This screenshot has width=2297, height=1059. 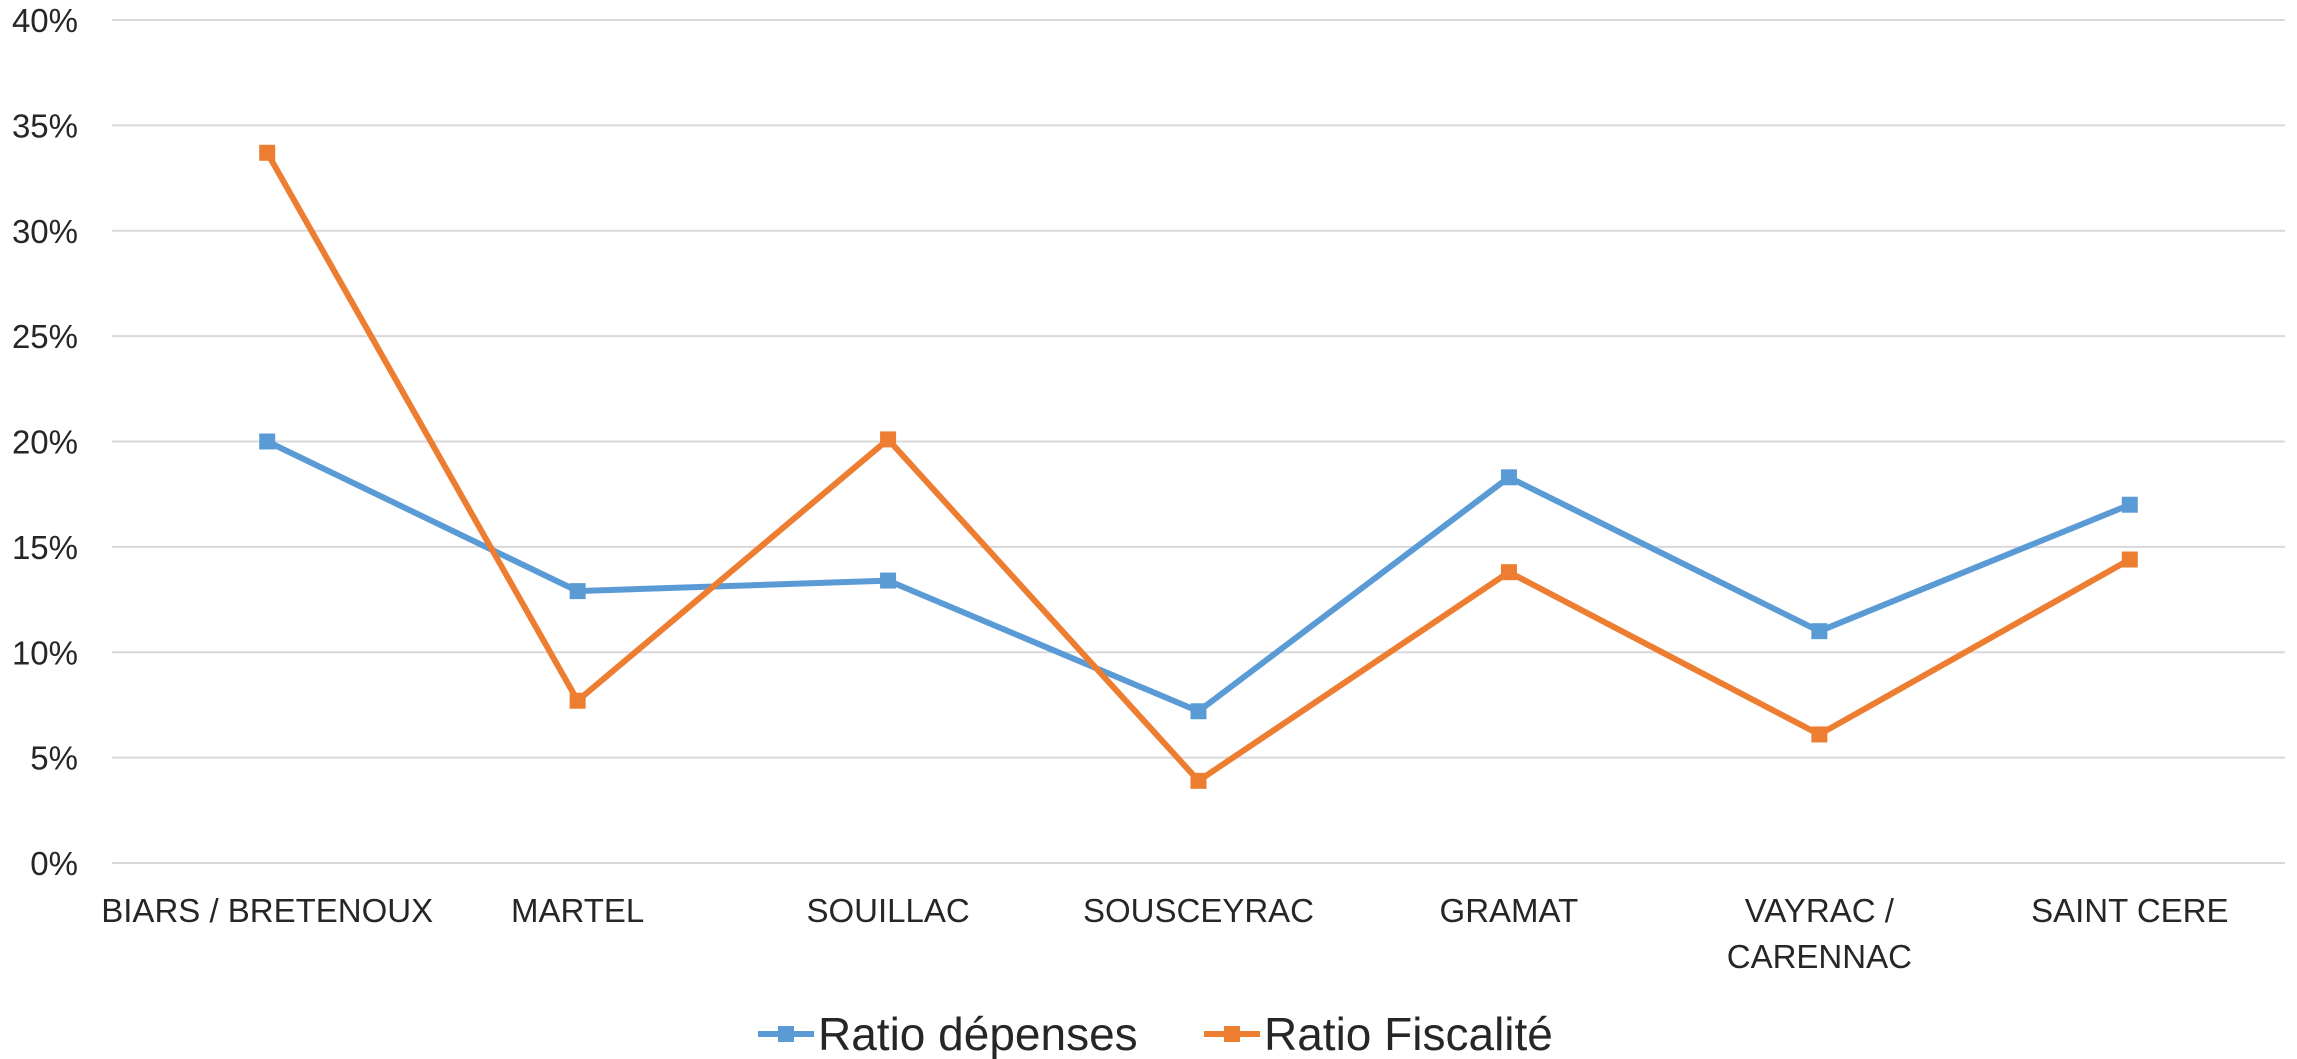 I want to click on y-tick-label: 40%, so click(x=45, y=20).